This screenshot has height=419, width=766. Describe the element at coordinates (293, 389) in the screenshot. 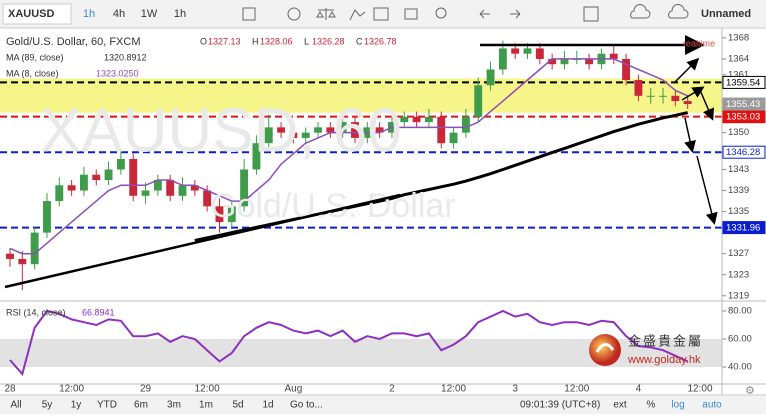

I see `x-tick-label: Aug` at that location.